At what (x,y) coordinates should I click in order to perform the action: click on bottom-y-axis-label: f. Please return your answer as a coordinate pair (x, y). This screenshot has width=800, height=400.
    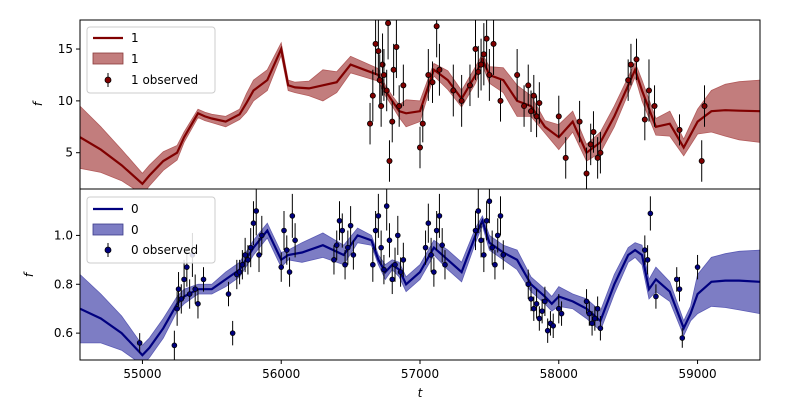
    Looking at the image, I should click on (29, 274).